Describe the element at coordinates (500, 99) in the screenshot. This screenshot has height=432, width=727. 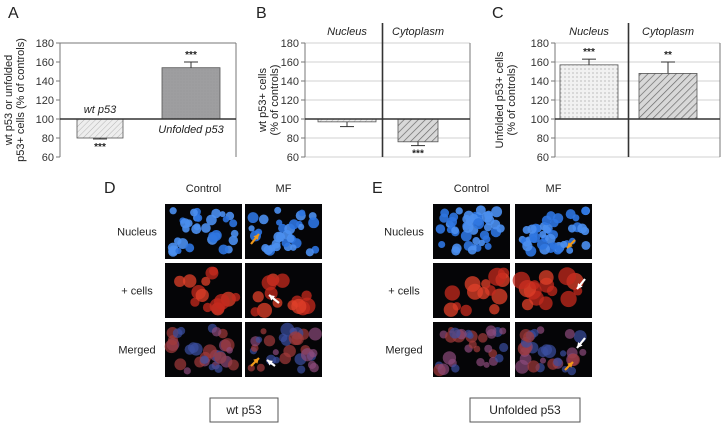
I see `y-axis-label-line: Unfolded p53+ cells` at that location.